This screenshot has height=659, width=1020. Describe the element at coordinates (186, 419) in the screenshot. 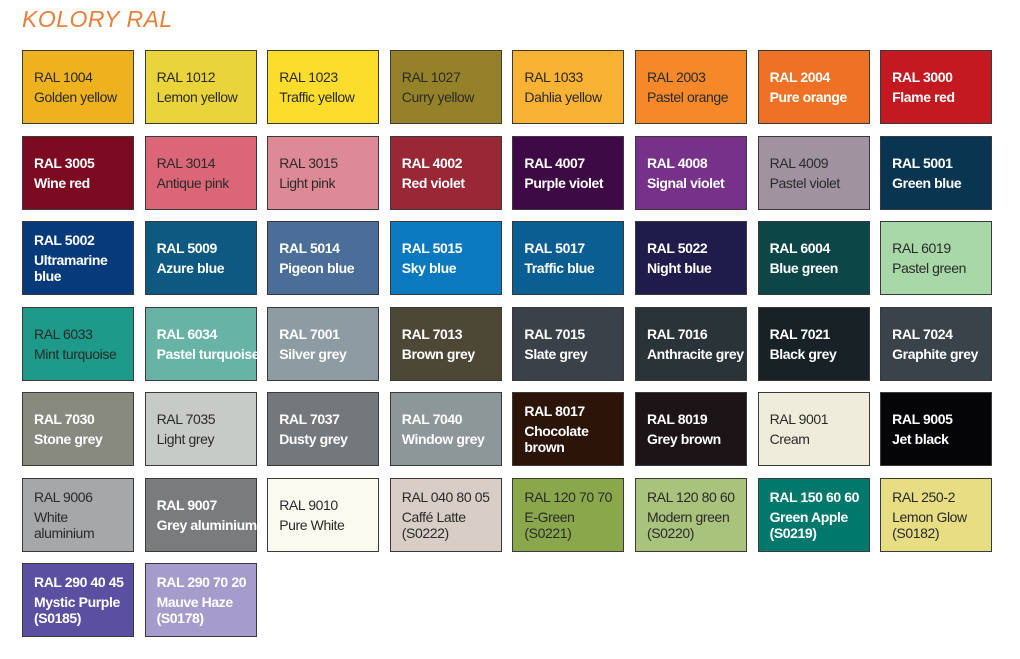

I see `swatch-code: RAL 7035` at that location.